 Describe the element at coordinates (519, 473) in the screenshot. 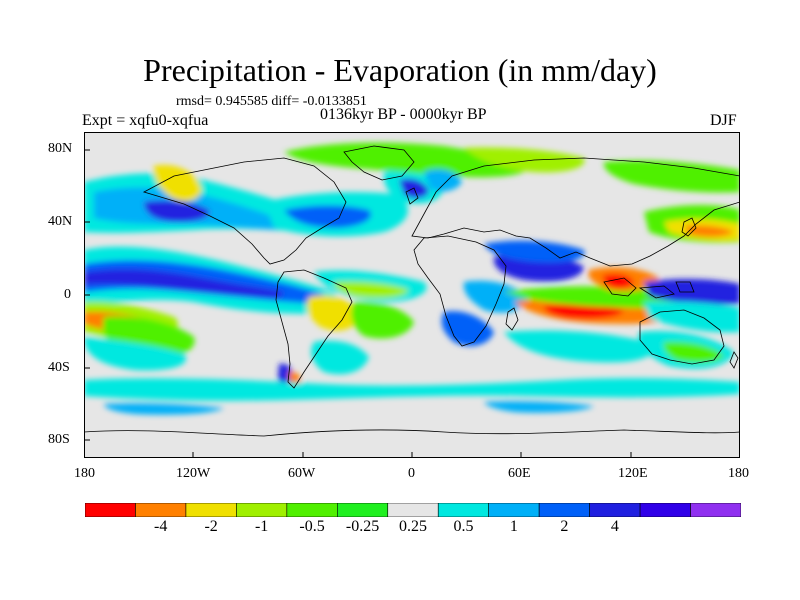

I see `lon-label: 60E` at that location.